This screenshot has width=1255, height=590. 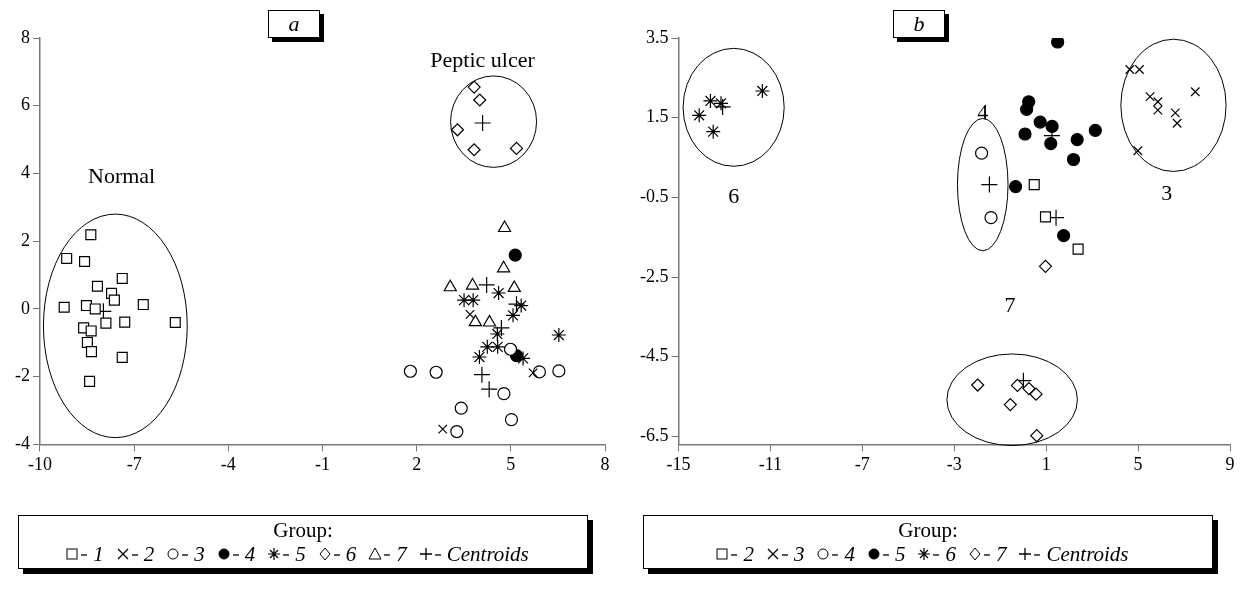 I want to click on legend-label: 4, so click(x=849, y=554).